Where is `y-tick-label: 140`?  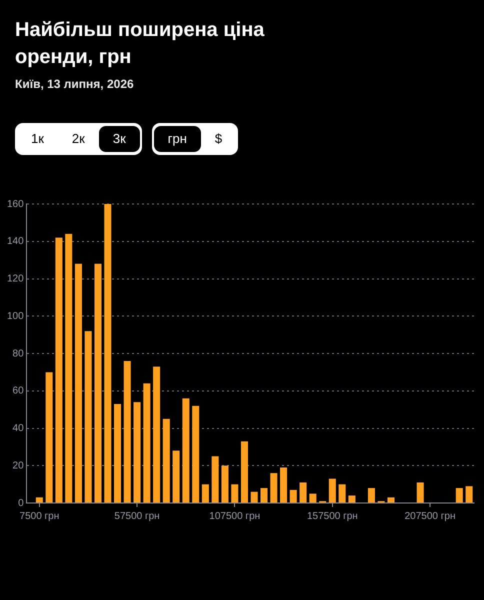 y-tick-label: 140 is located at coordinates (15, 242).